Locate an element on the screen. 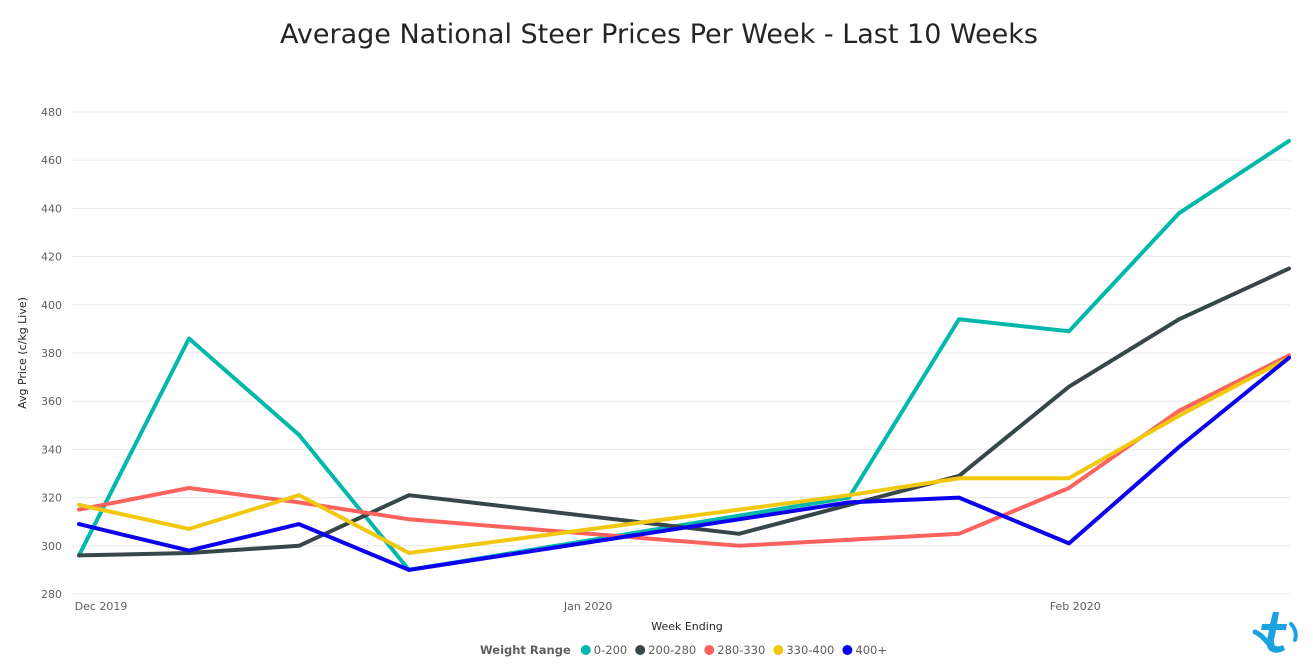 The image size is (1313, 671). y-tick-label: 340 is located at coordinates (51, 449).